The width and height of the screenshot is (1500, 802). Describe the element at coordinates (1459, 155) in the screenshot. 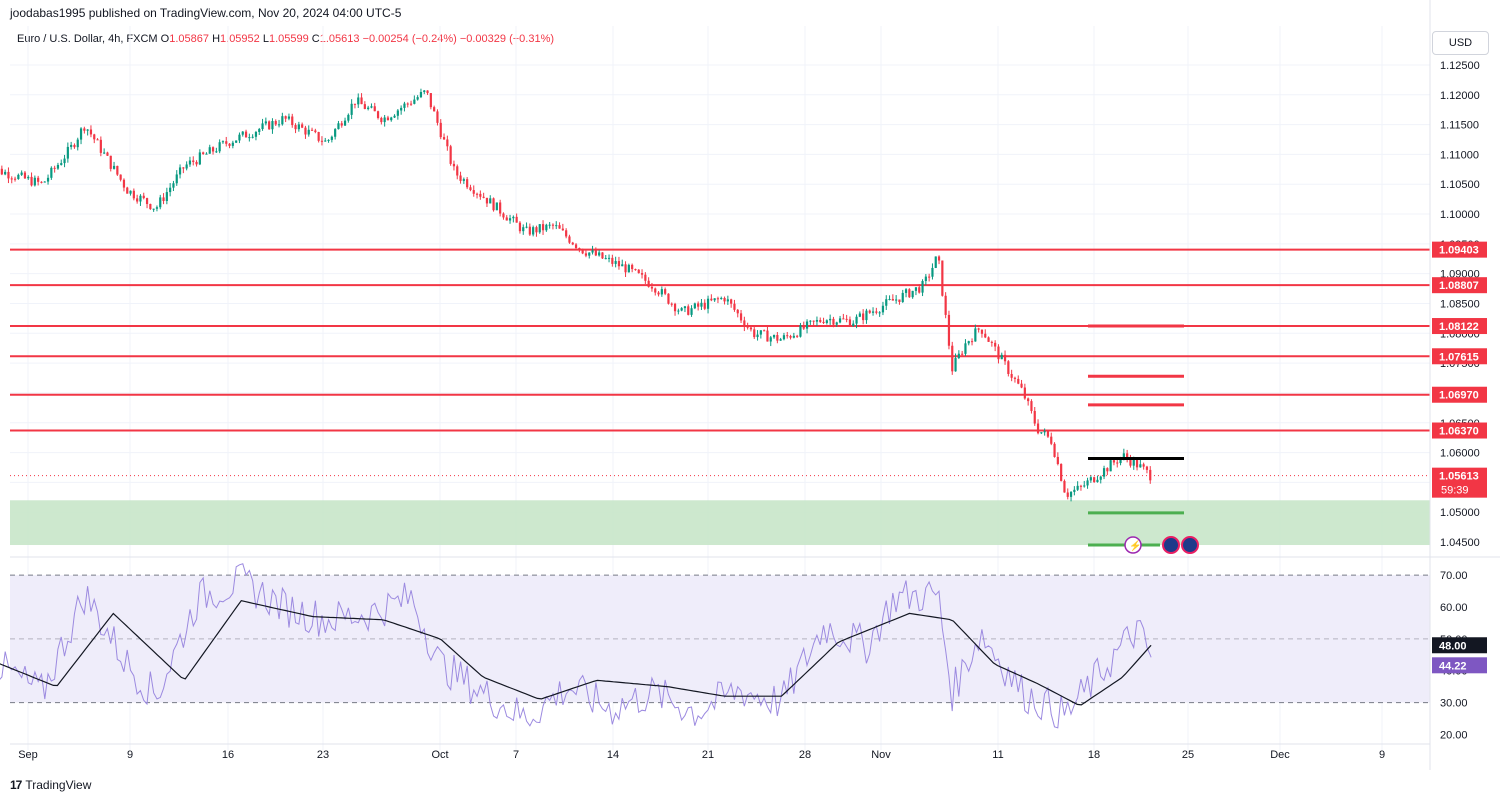

I see `price-axis-label: 1.11000` at that location.